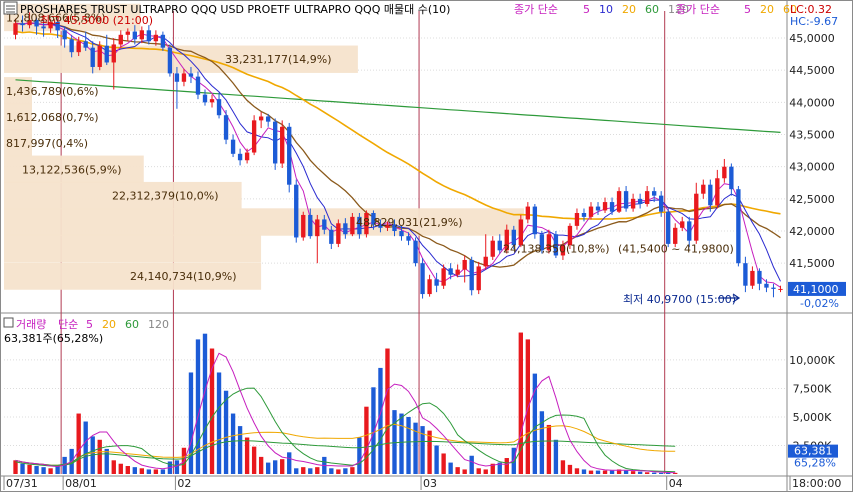  I want to click on volume-settings-icon, so click(8, 322).